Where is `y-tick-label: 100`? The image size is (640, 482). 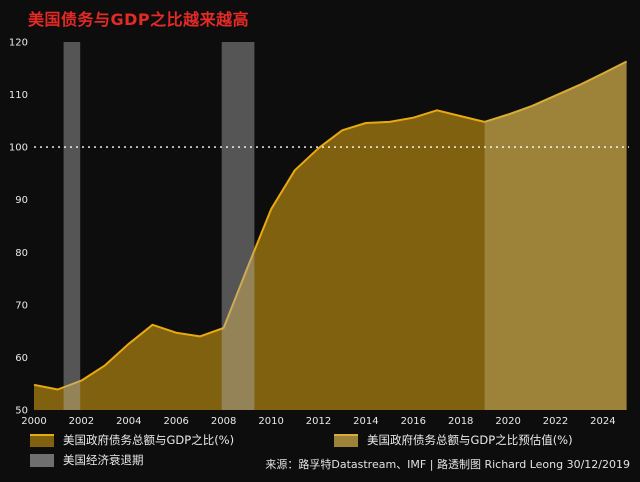 y-tick-label: 100 is located at coordinates (18, 148).